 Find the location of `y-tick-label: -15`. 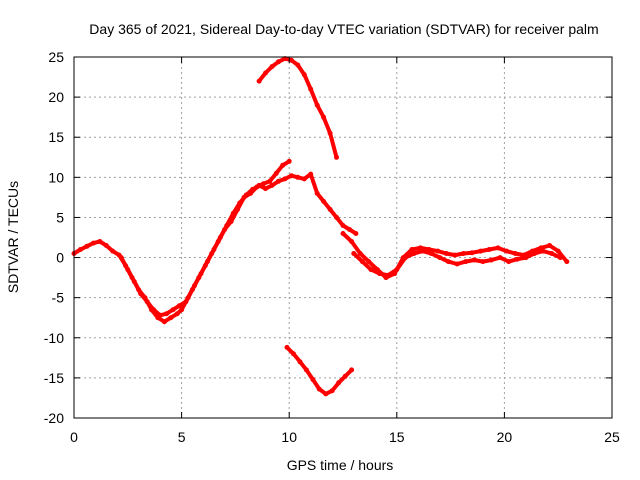

y-tick-label: -15 is located at coordinates (54, 378).